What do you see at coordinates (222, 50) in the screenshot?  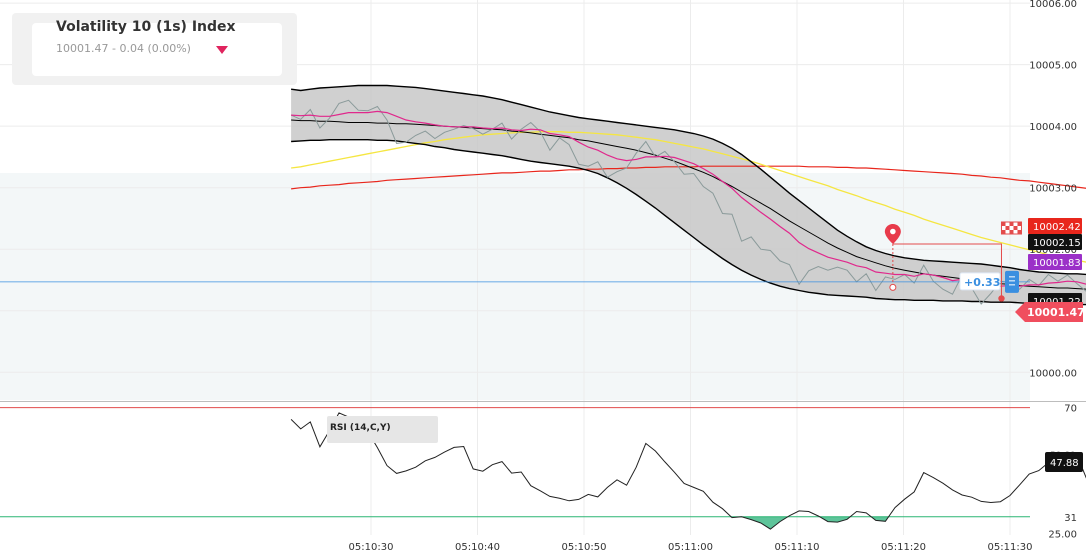 I see `caret-down-icon` at bounding box center [222, 50].